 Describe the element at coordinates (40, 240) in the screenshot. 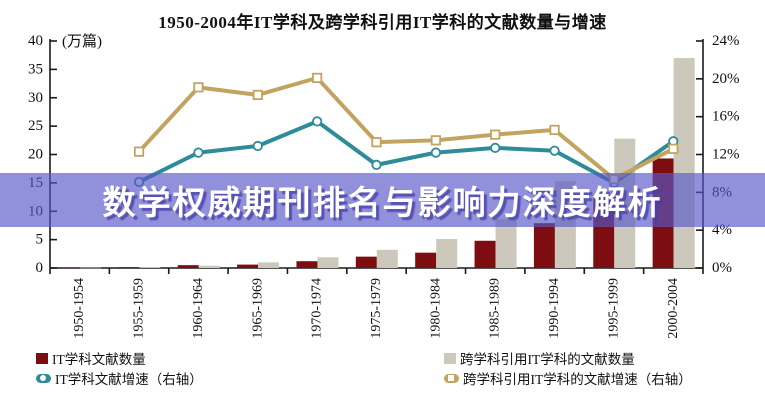

I see `y-left-tick-label: 5` at that location.